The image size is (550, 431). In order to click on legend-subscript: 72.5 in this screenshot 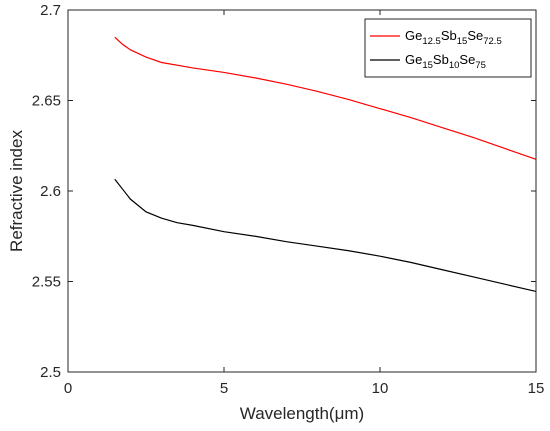, I will do `click(492, 41)`.